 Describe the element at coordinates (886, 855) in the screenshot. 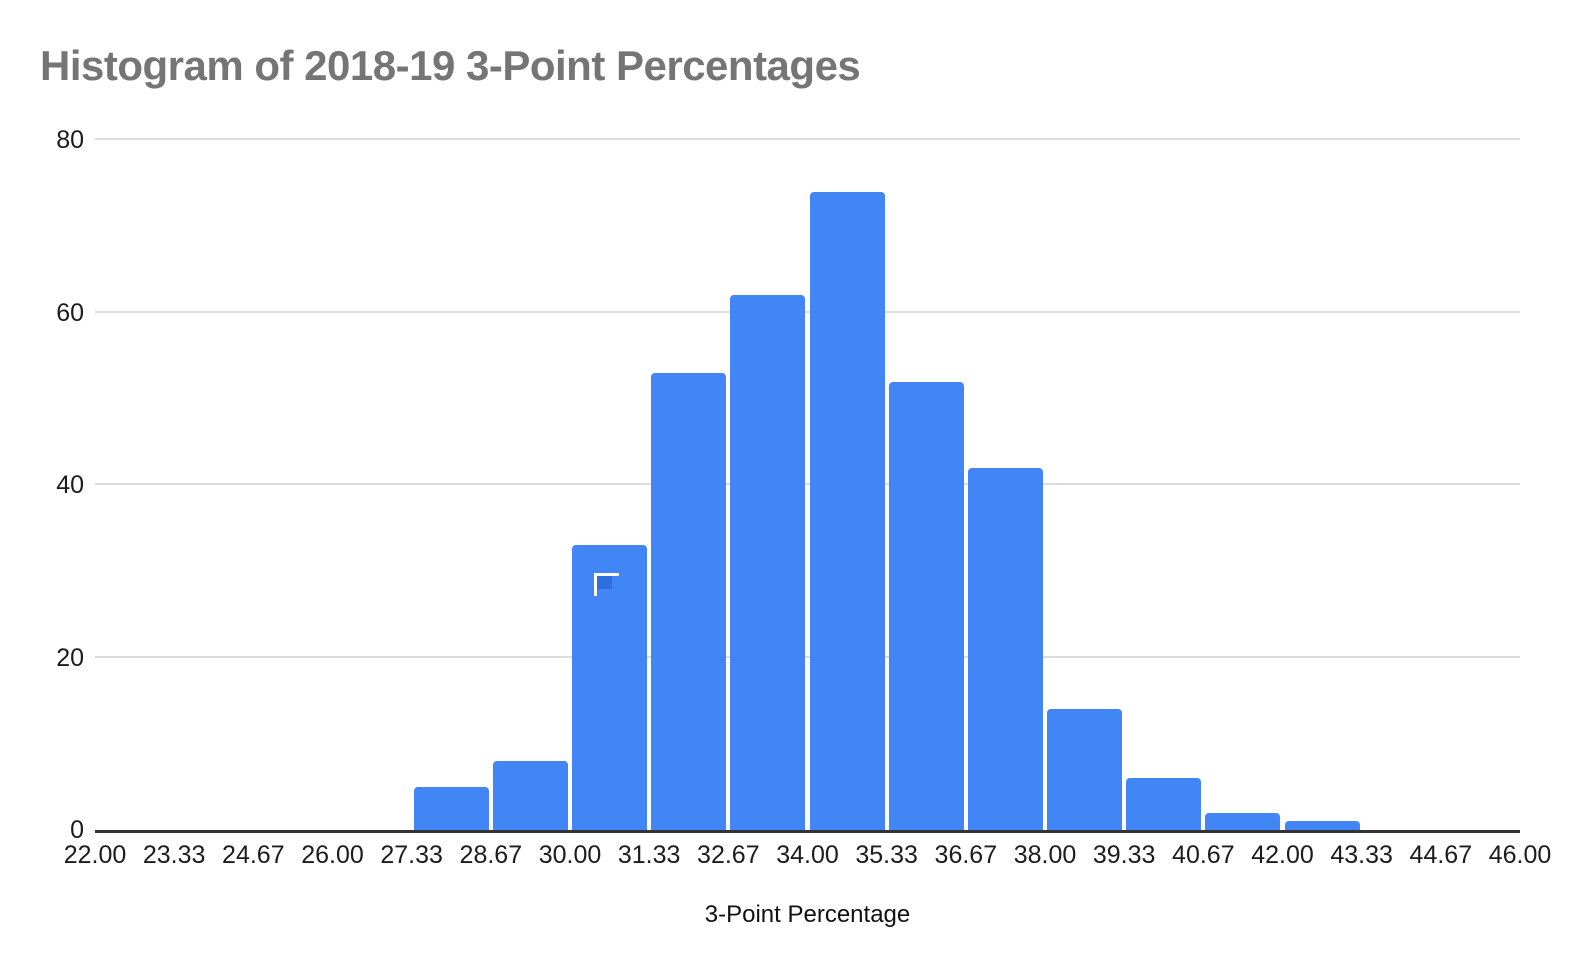

I see `x-tick-label: 35.33` at that location.